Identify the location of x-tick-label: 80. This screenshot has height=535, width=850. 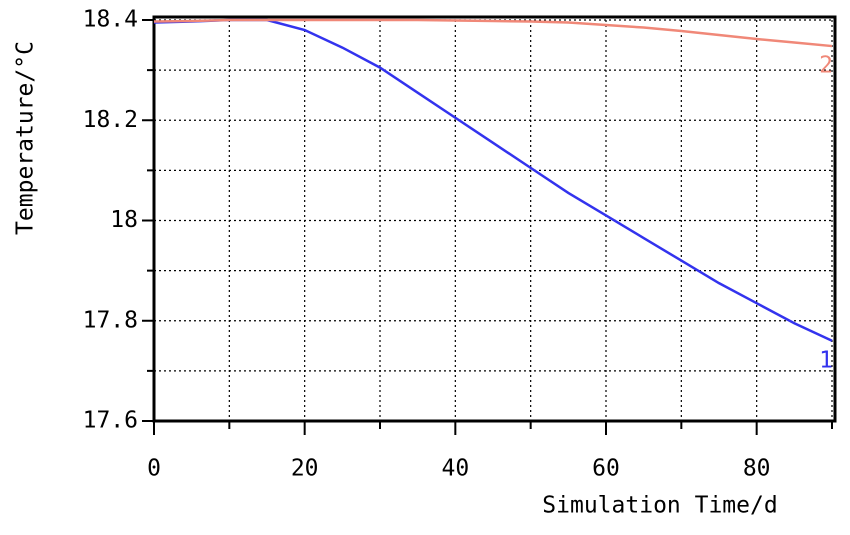
(757, 469).